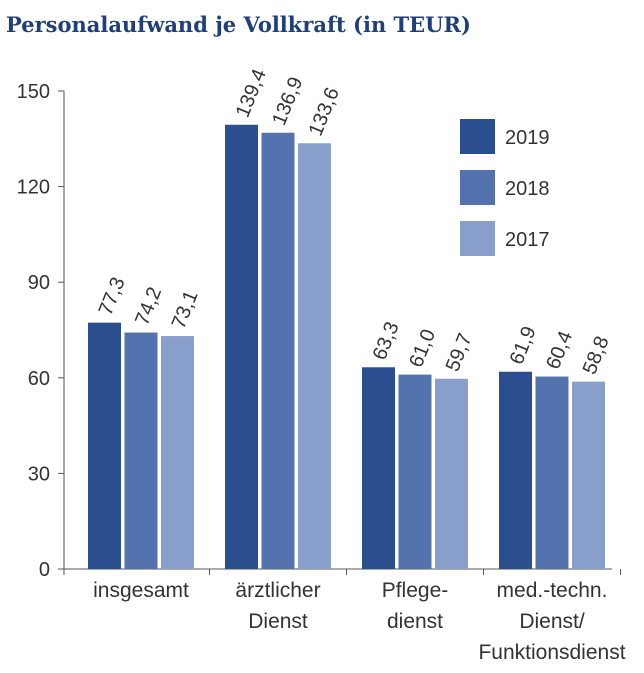 Image resolution: width=644 pixels, height=673 pixels. I want to click on category-label: ärztlicher, so click(277, 590).